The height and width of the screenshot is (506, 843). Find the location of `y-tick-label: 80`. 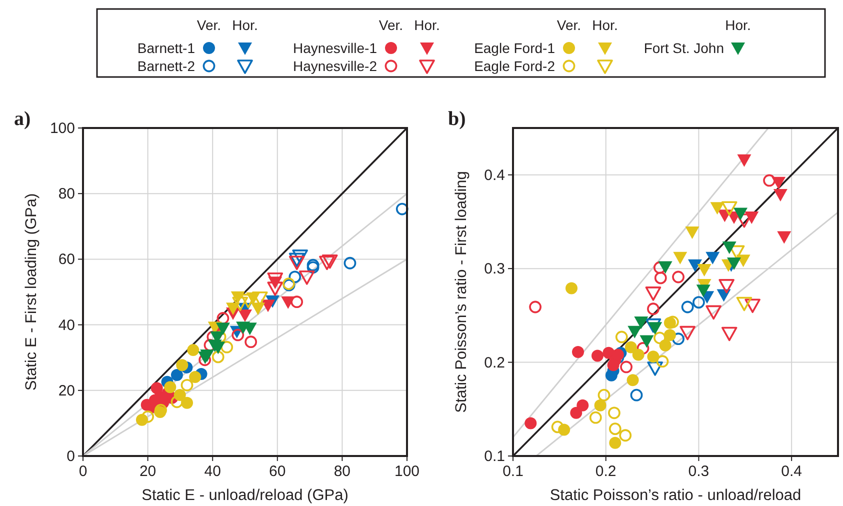

y-tick-label: 80 is located at coordinates (66, 194).